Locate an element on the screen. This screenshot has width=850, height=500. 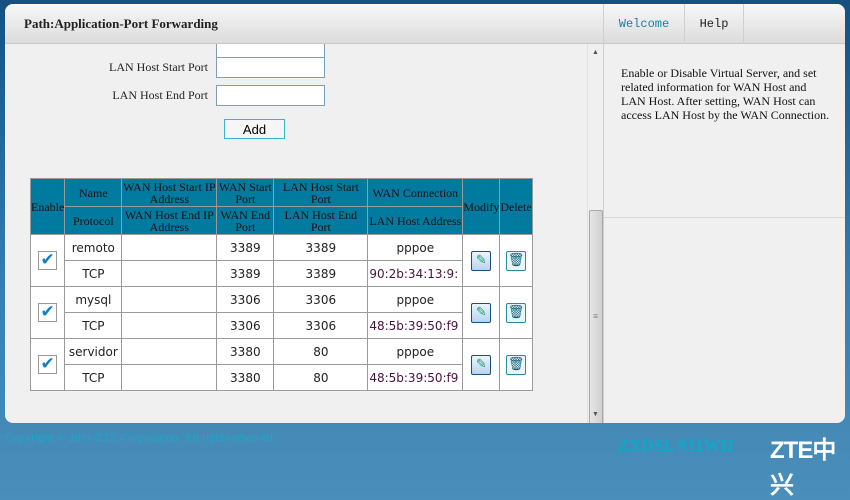
table-row: ✔ remoto 3389 3389 pppoe ✎ 🗑 is located at coordinates (281, 260).